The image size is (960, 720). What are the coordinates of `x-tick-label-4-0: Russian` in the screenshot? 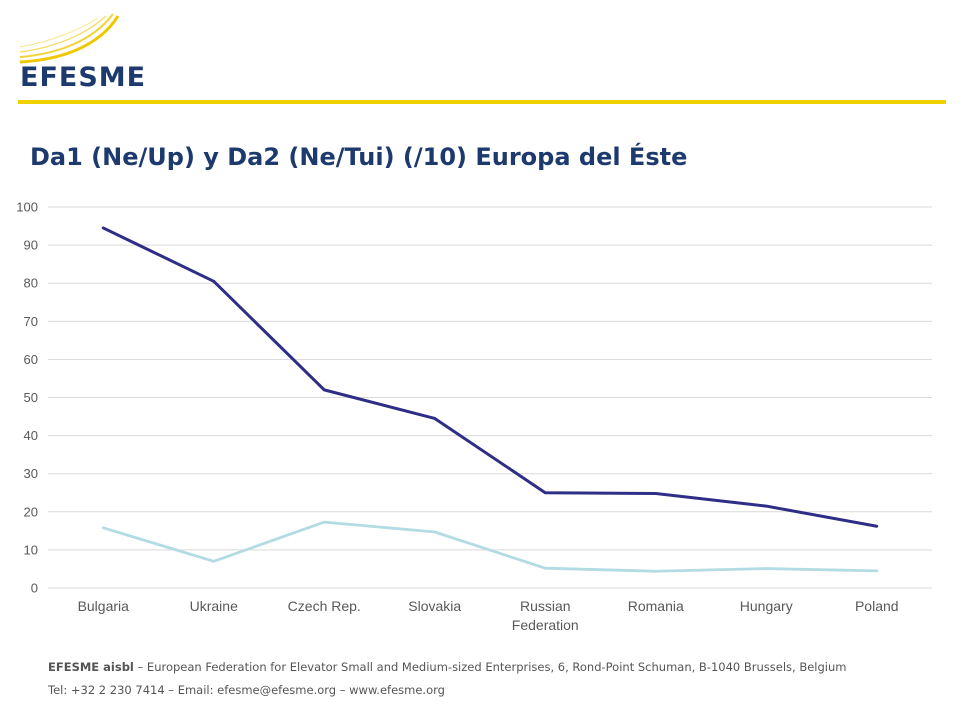 It's located at (545, 606).